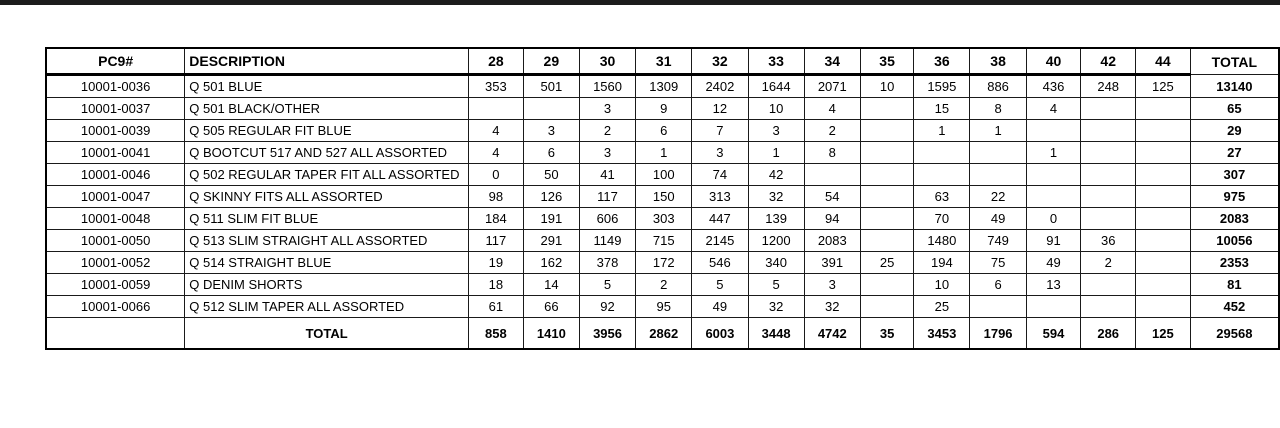 Image resolution: width=1280 pixels, height=428 pixels. I want to click on description-cell: Q 513 SLIM STRAIGHT ALL ASSORTED, so click(327, 240).